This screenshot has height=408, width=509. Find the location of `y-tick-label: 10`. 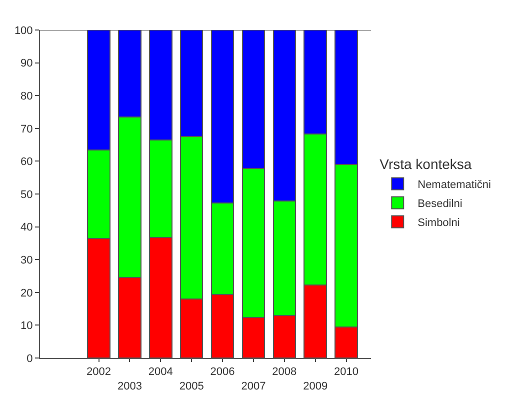

y-tick-label: 10 is located at coordinates (26, 326).